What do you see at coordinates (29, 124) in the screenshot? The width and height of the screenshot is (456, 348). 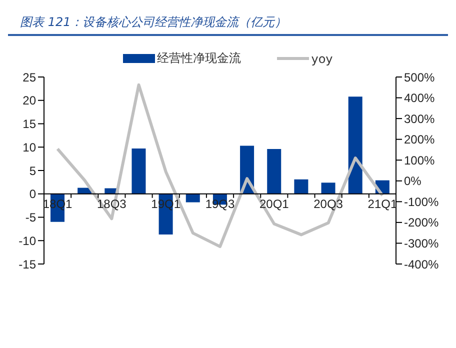 I see `y-tick-label: 15` at bounding box center [29, 124].